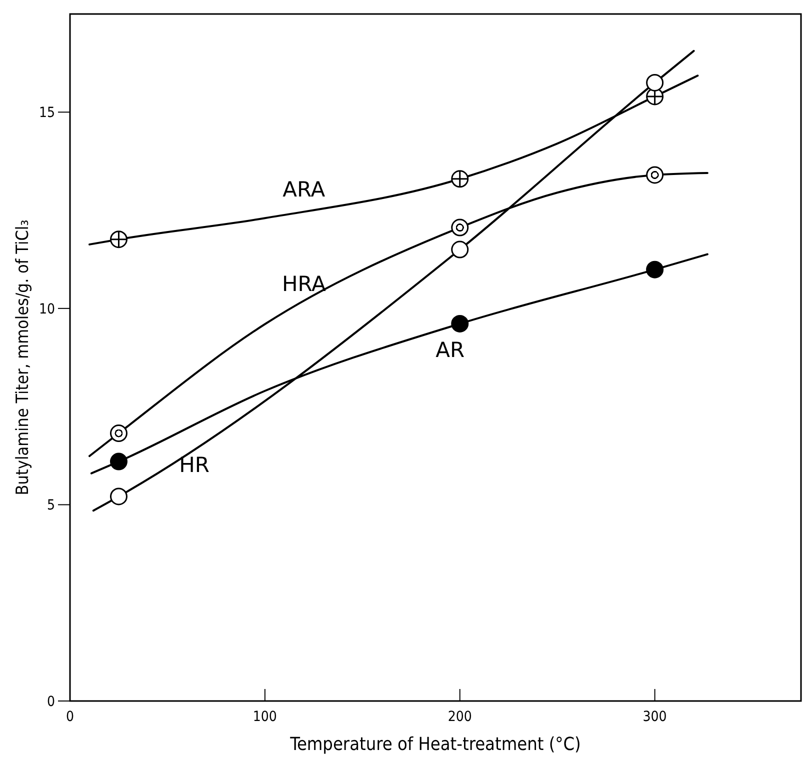 This screenshot has height=777, width=811. I want to click on x-tick-label: 100, so click(264, 717).